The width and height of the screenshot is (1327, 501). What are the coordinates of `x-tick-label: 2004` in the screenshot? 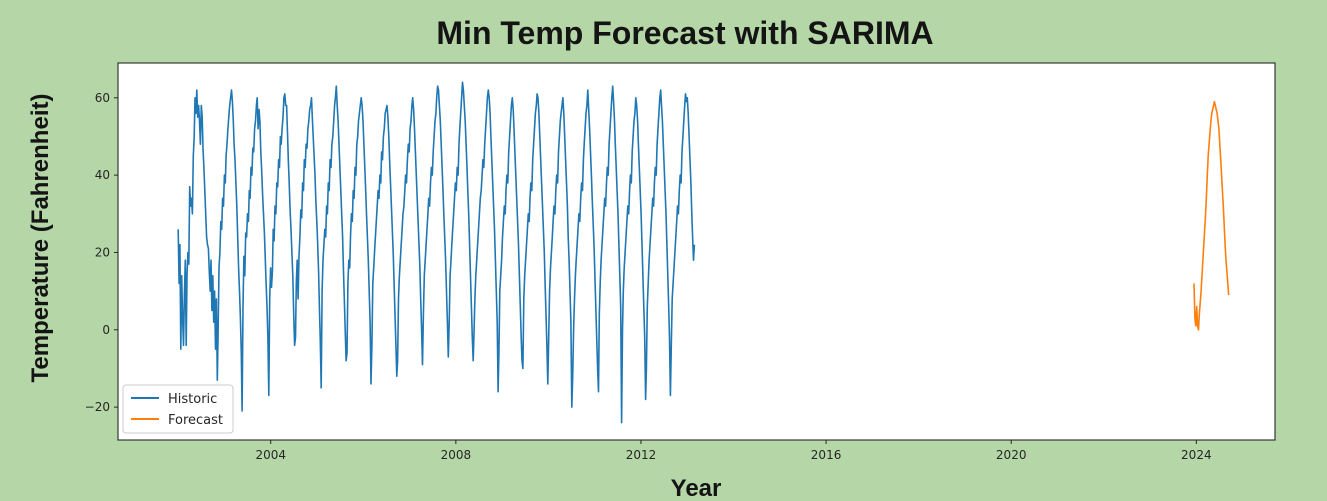 It's located at (270, 455).